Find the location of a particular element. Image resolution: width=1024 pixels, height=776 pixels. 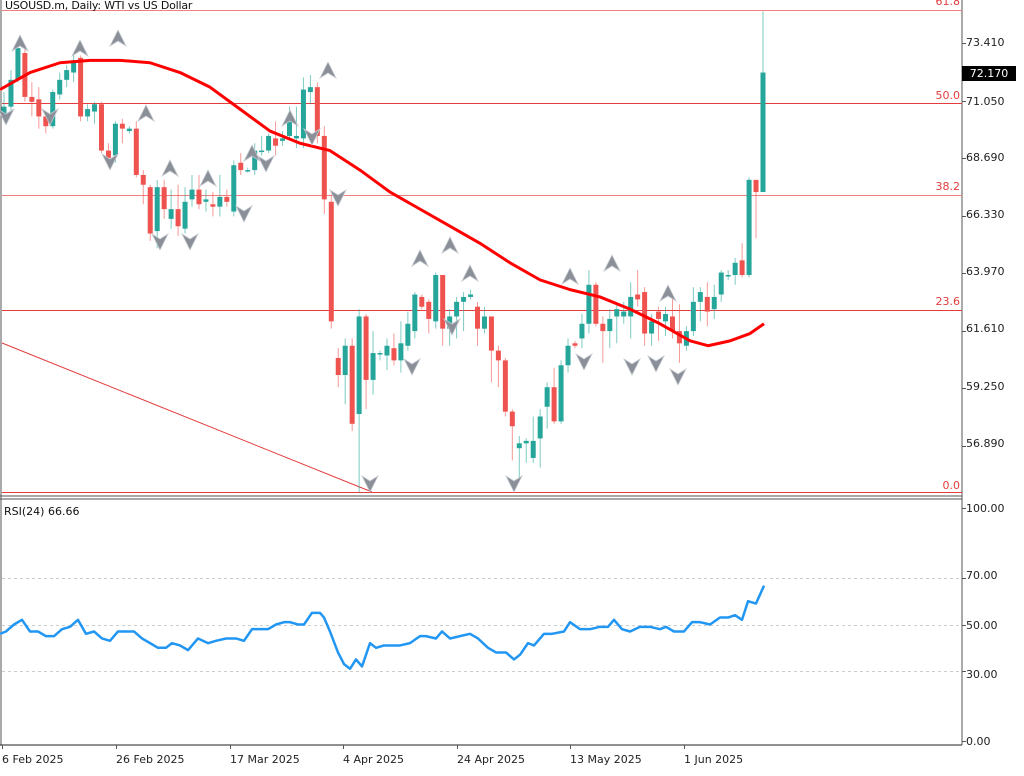

fib-label-50: 50.0 is located at coordinates (948, 95).